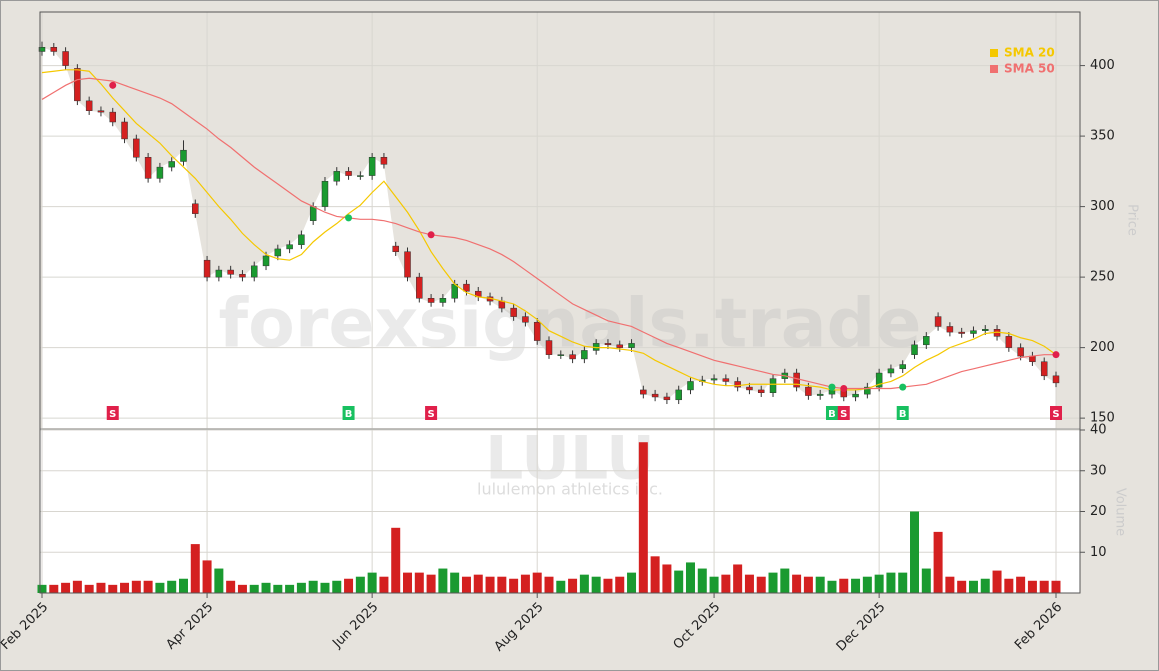 The width and height of the screenshot is (1159, 671). I want to click on y-tick-label: 40, so click(1098, 430).